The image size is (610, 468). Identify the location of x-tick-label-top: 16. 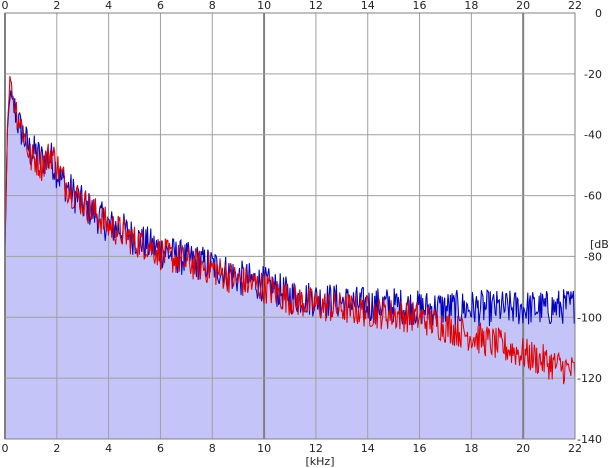
(420, 6).